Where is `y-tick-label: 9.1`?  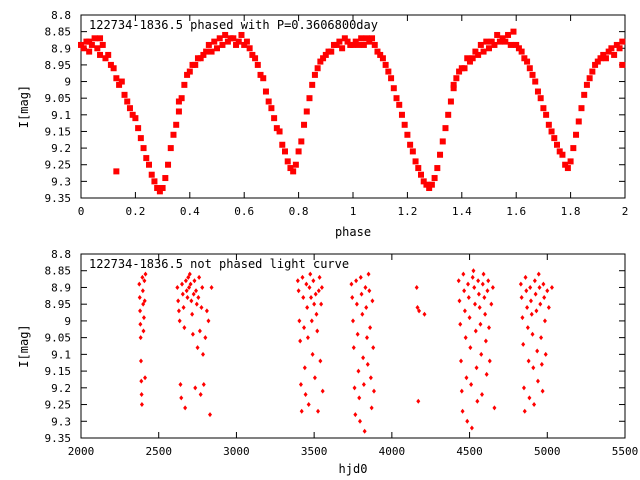 y-tick-label: 9.1 is located at coordinates (61, 115).